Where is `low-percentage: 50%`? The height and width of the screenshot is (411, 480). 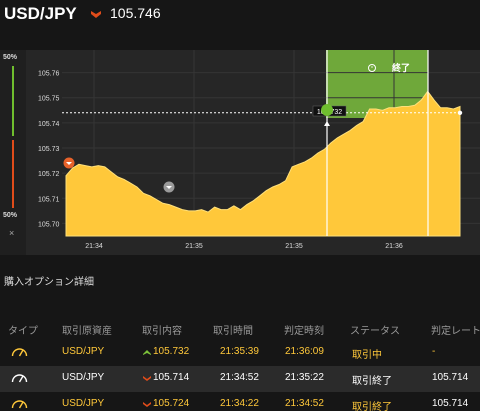 low-percentage: 50% is located at coordinates (10, 215).